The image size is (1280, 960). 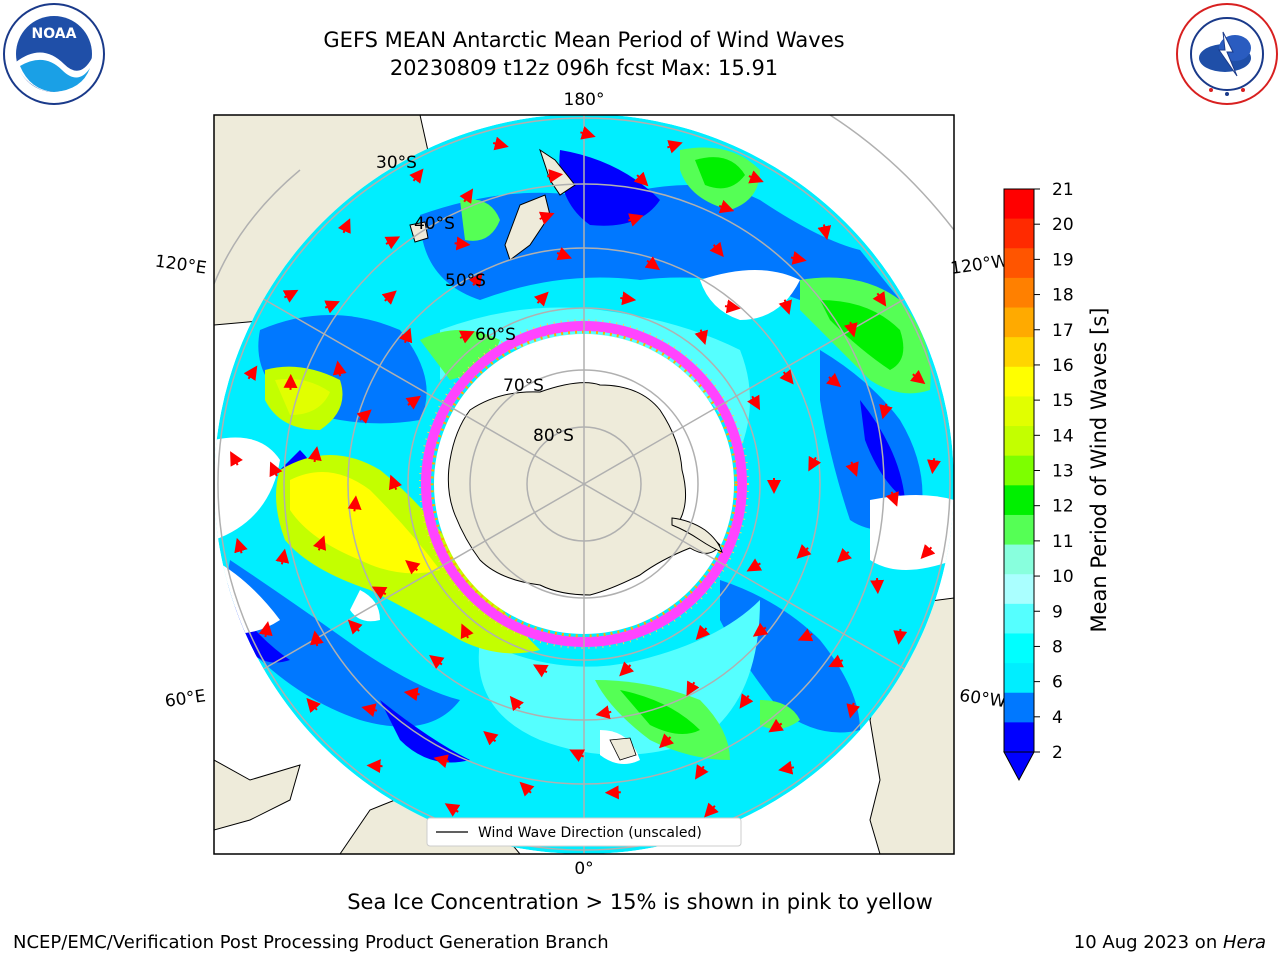 I want to click on colorbar-tick-label: 19, so click(x=1063, y=260).